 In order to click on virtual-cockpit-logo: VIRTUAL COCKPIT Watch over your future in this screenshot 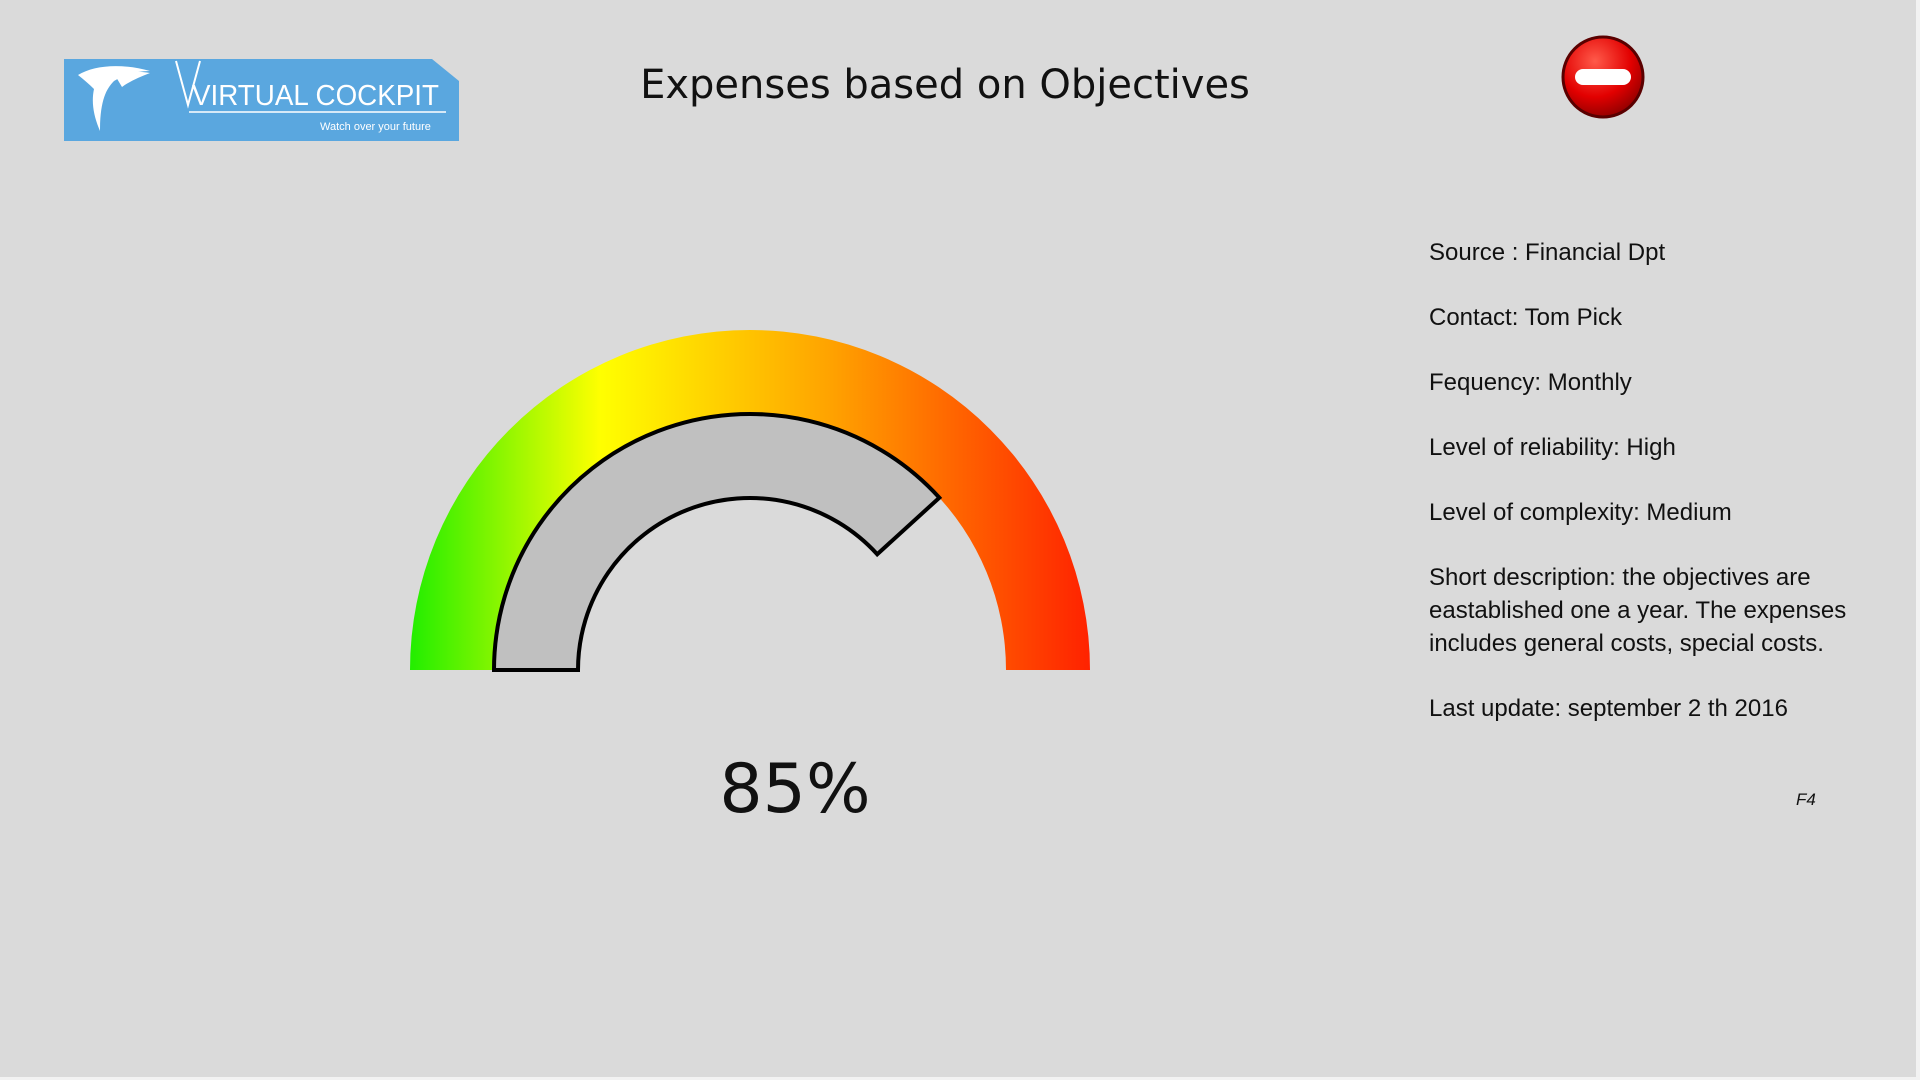, I will do `click(261, 100)`.